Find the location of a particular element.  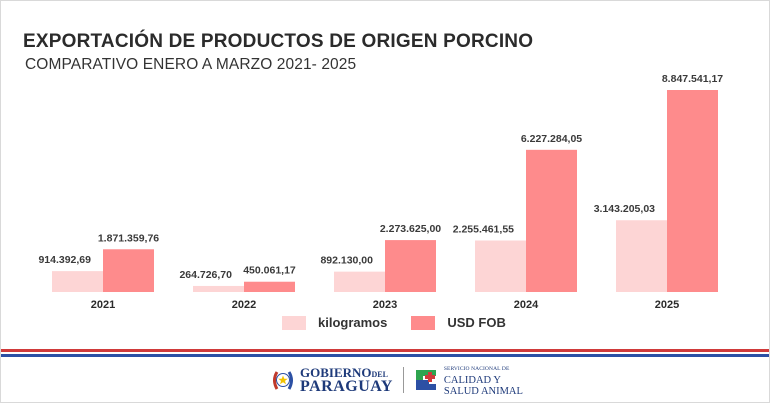

legend-swatch-usd-fob is located at coordinates (423, 322).